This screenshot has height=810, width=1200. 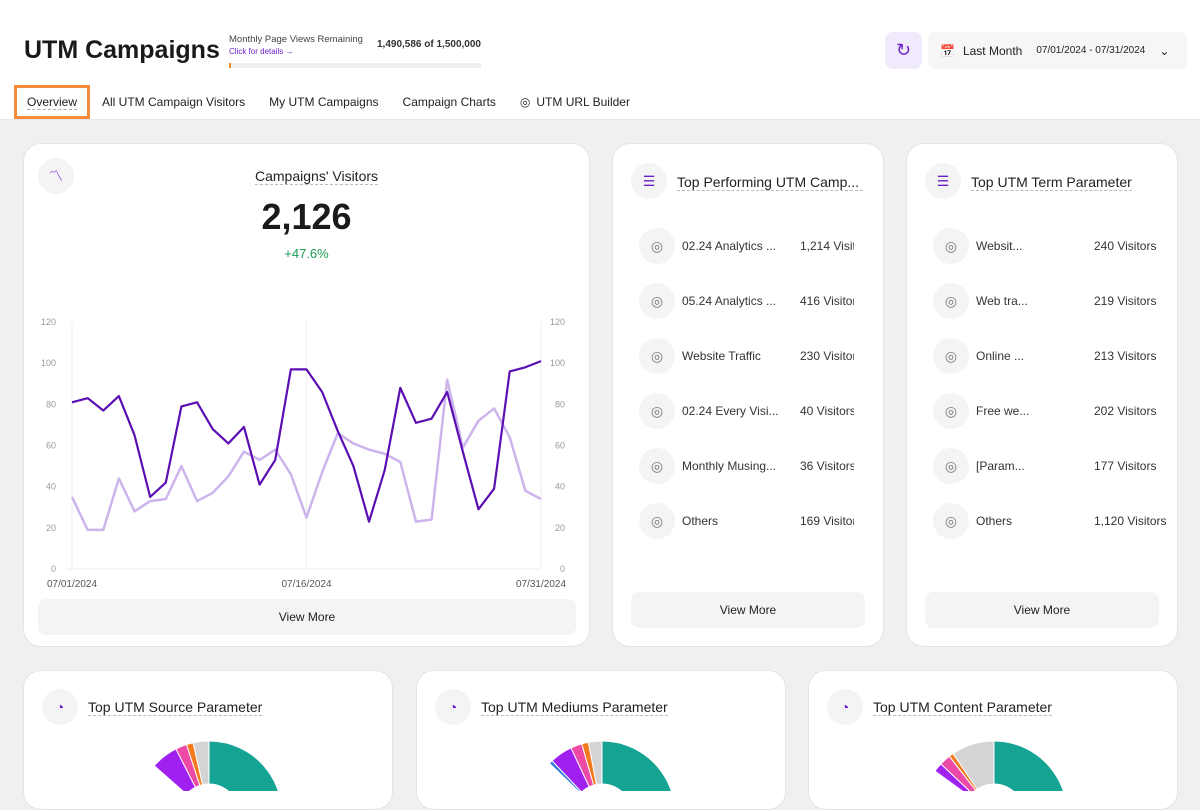 I want to click on x-tick-label: 07/31/2024, so click(x=541, y=584).